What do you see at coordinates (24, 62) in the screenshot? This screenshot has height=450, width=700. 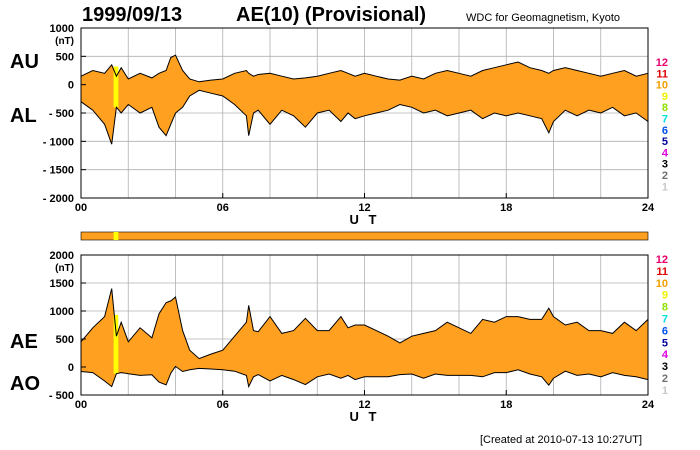 I see `series-label-au: AU` at bounding box center [24, 62].